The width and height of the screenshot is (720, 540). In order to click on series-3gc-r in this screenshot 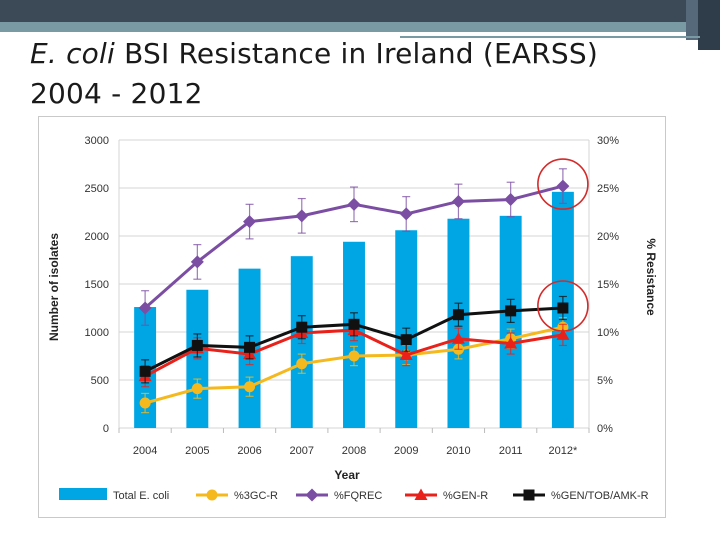, I will do `click(354, 365)`.